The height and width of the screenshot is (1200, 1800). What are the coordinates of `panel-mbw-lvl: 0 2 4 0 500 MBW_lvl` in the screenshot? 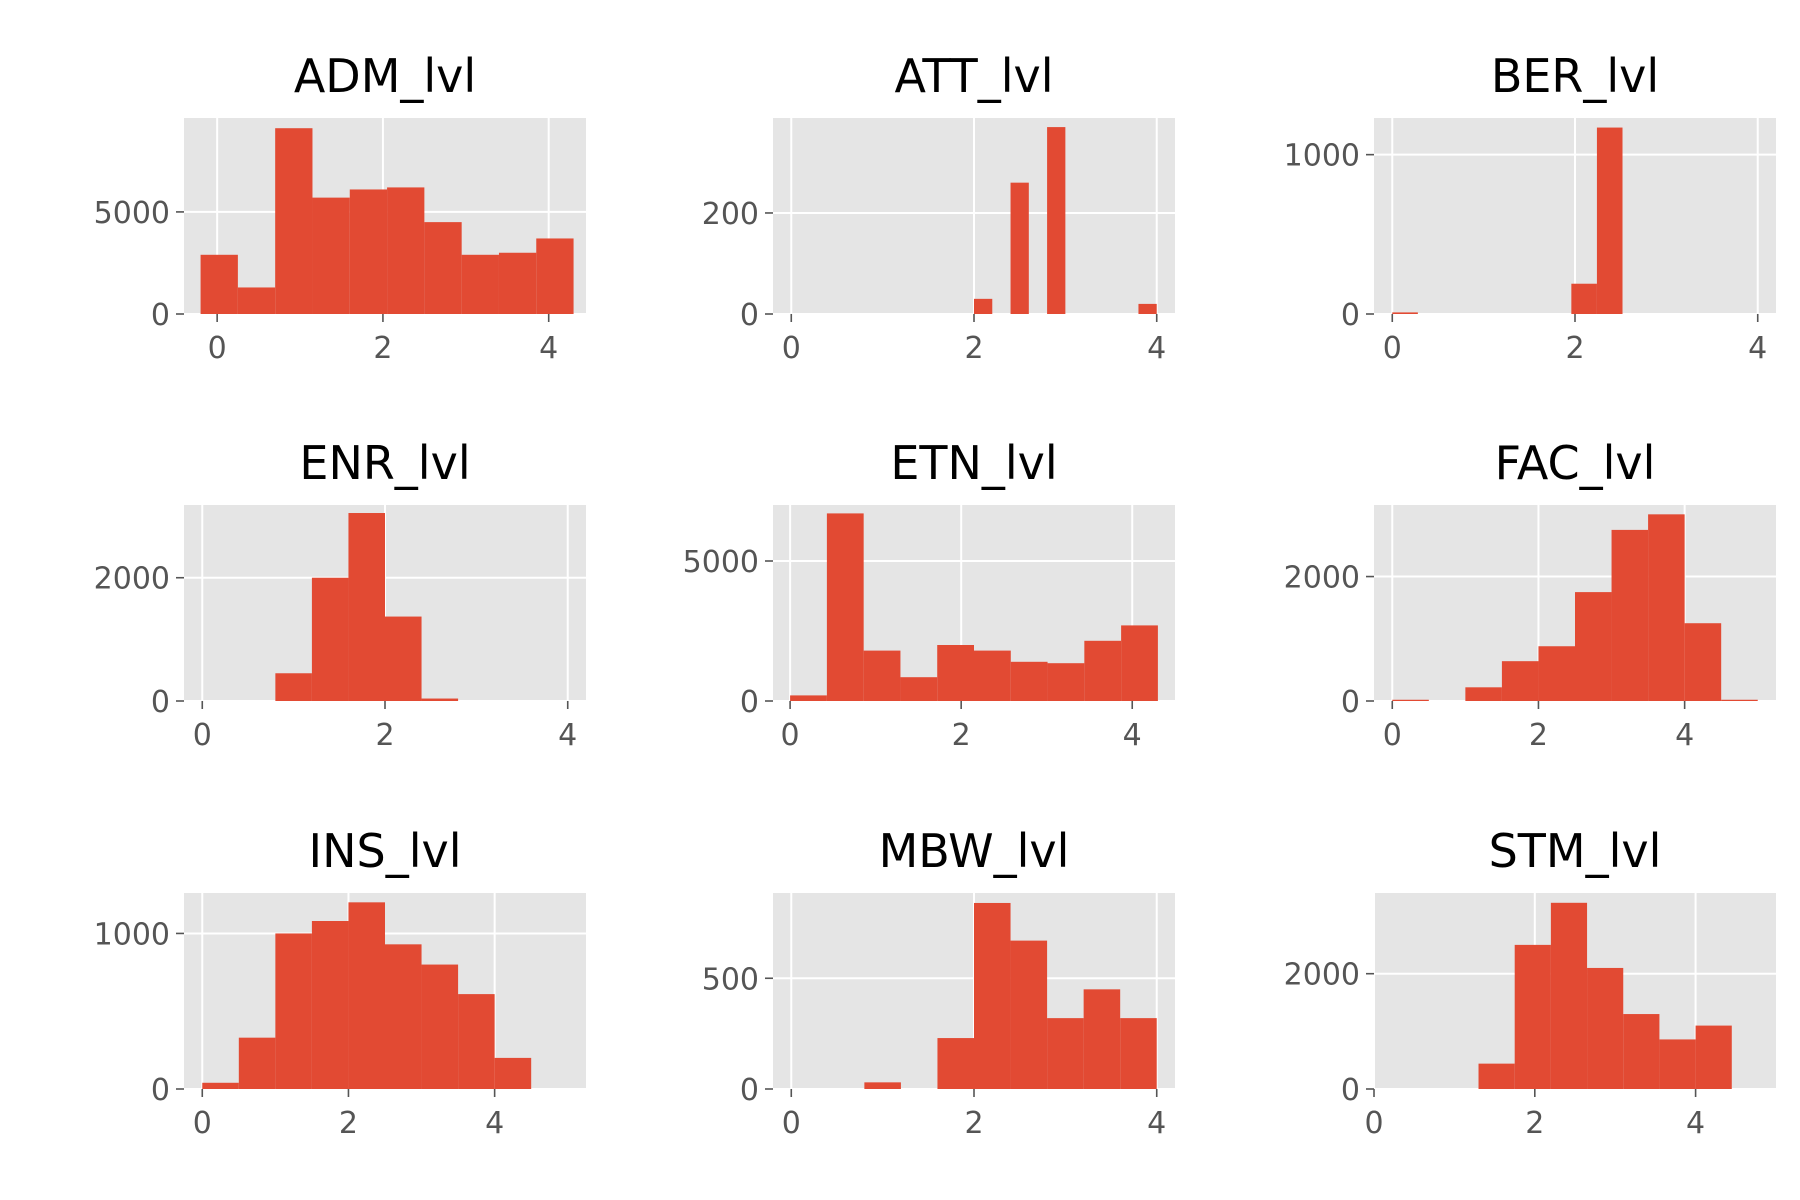 It's located at (938, 982).